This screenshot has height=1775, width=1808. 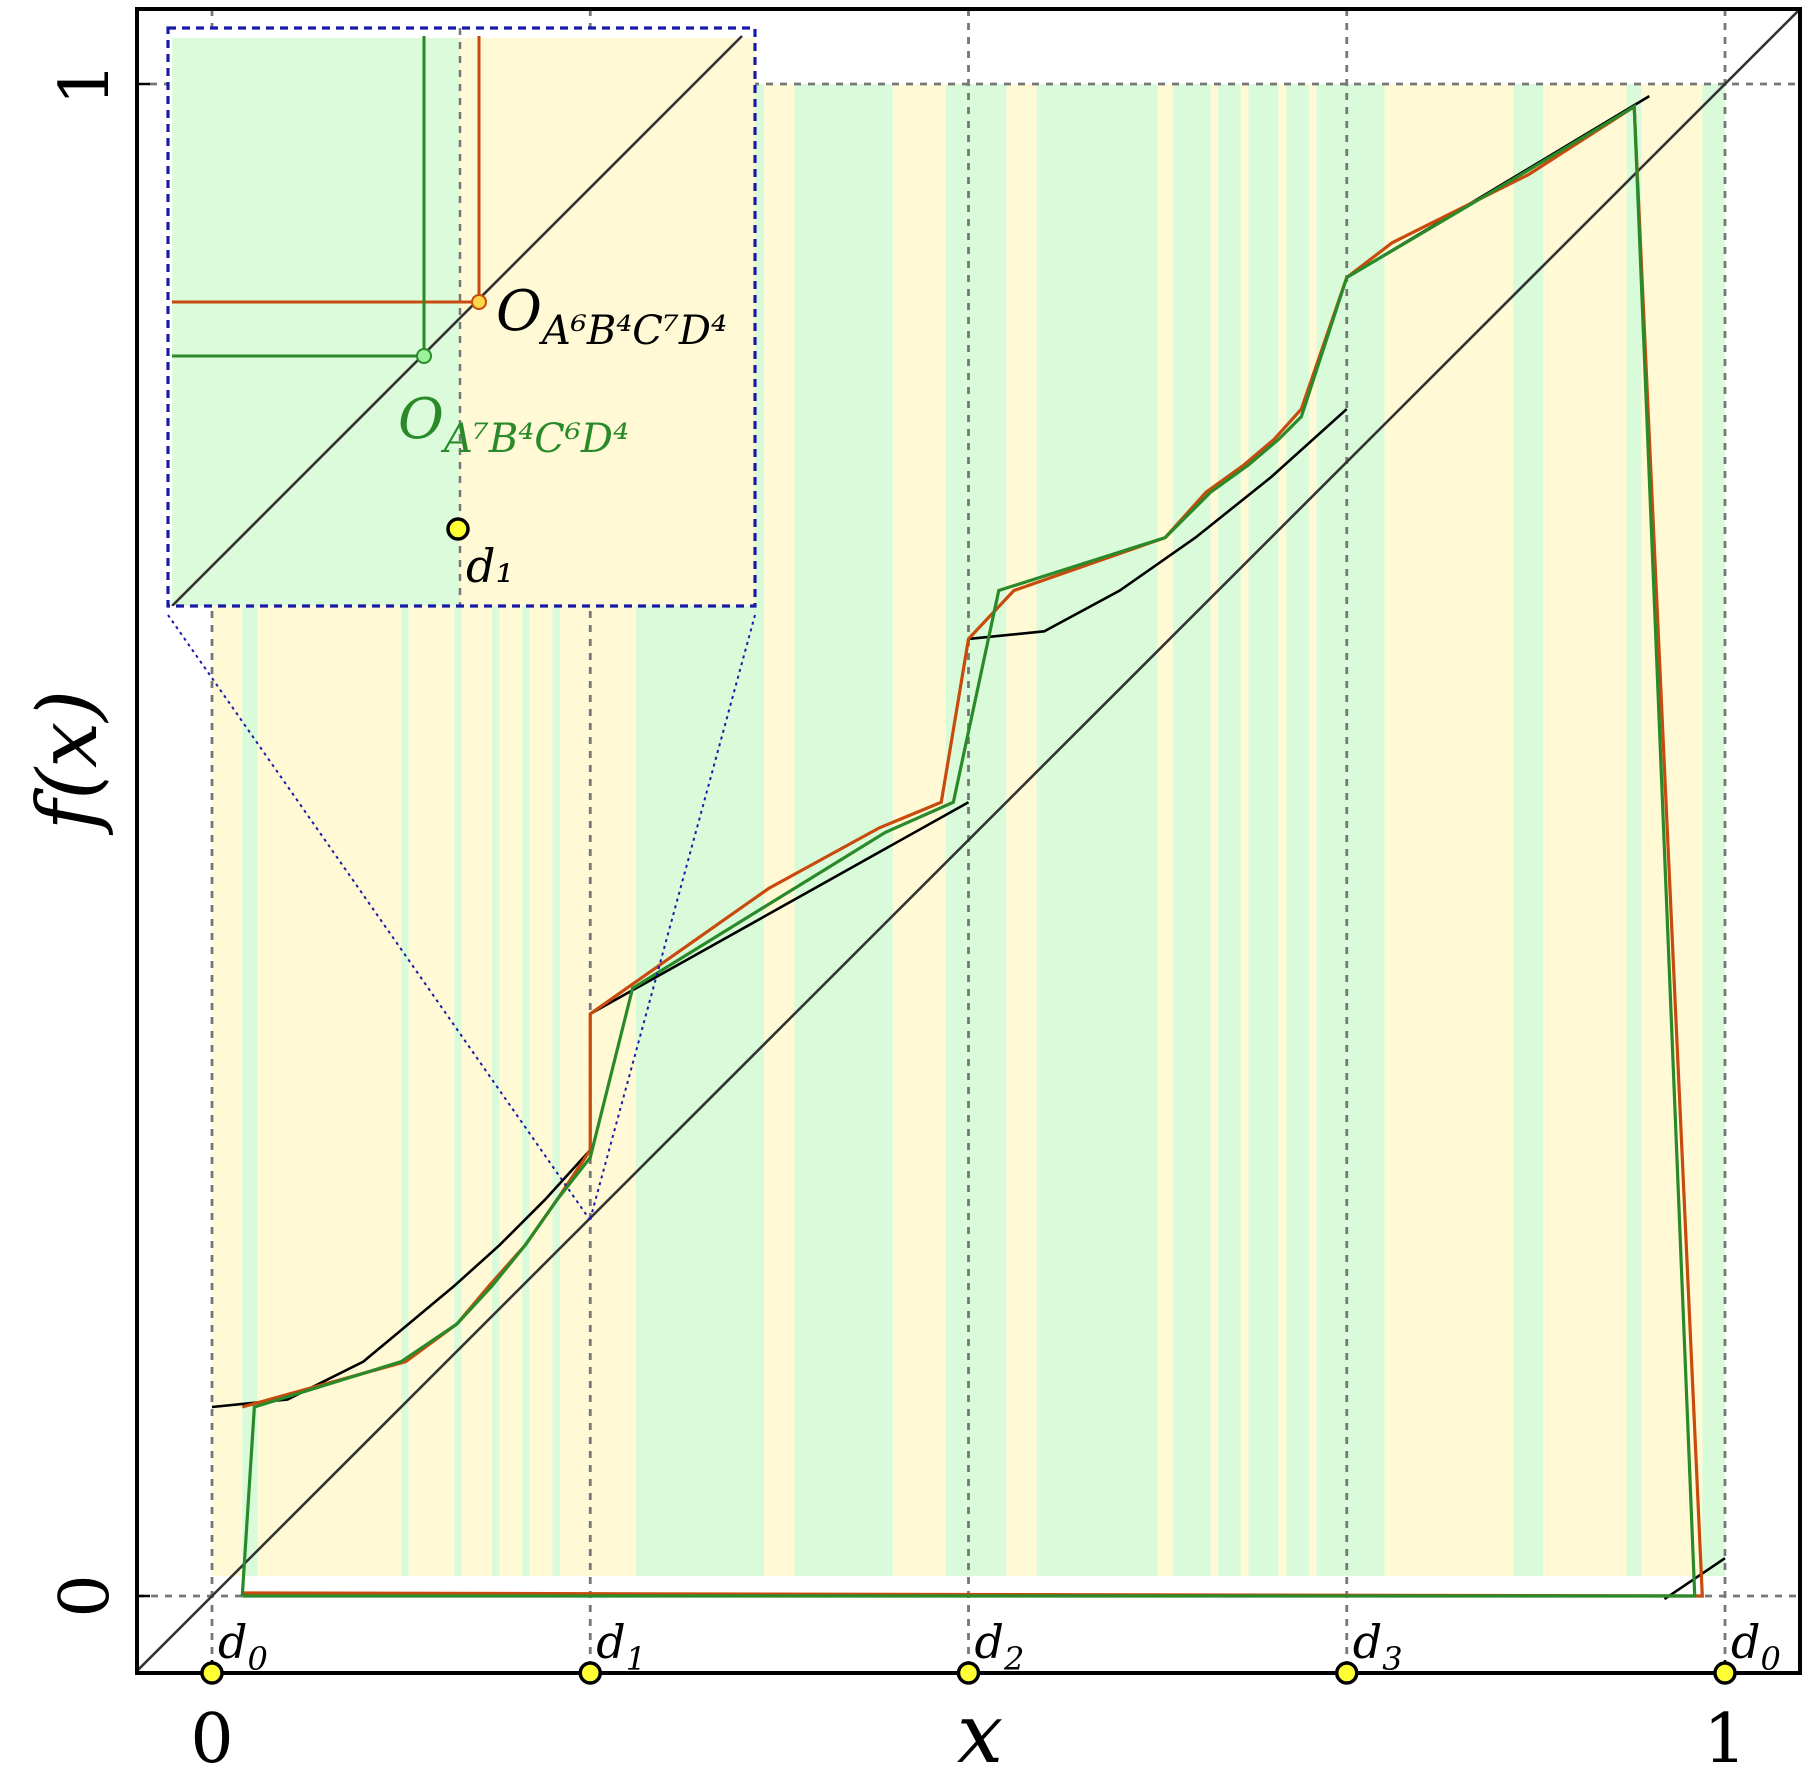 I want to click on x-ticks: 0 1, so click(x=968, y=1717).